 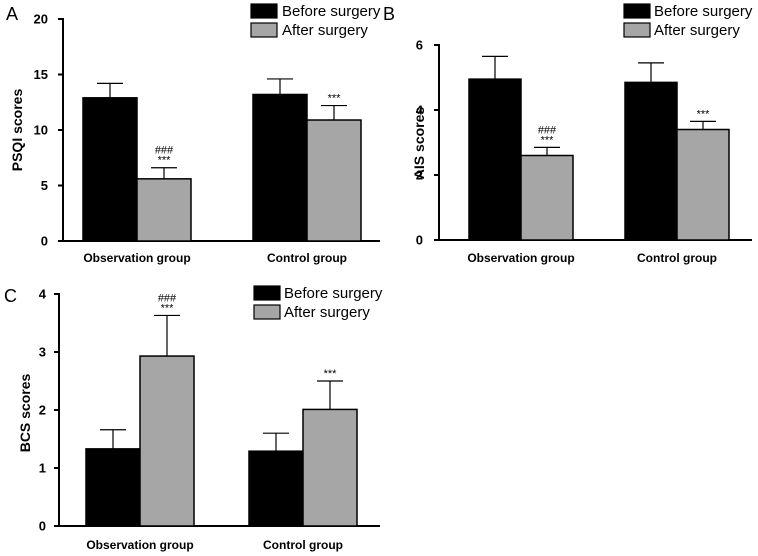 What do you see at coordinates (419, 143) in the screenshot?
I see `y-axis-title: AIS scores` at bounding box center [419, 143].